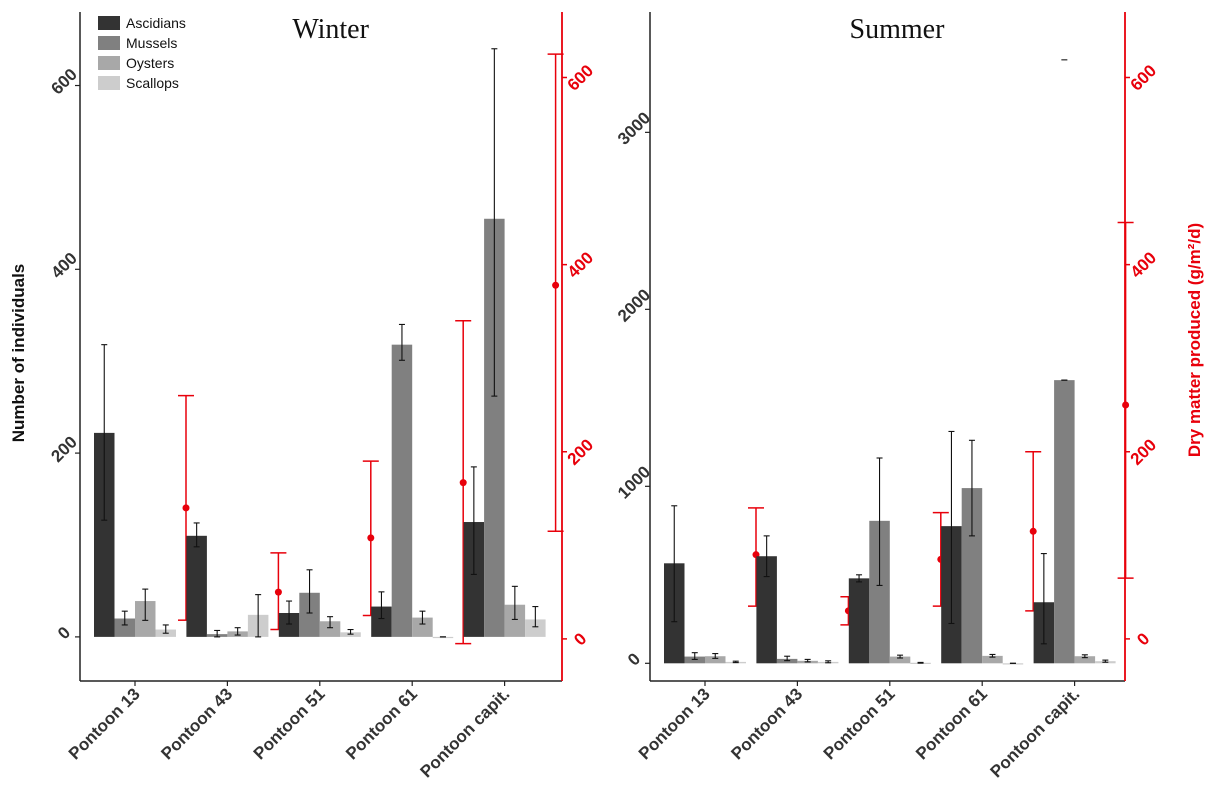 The width and height of the screenshot is (1213, 796). Describe the element at coordinates (898, 29) in the screenshot. I see `chart-title: Summer` at that location.